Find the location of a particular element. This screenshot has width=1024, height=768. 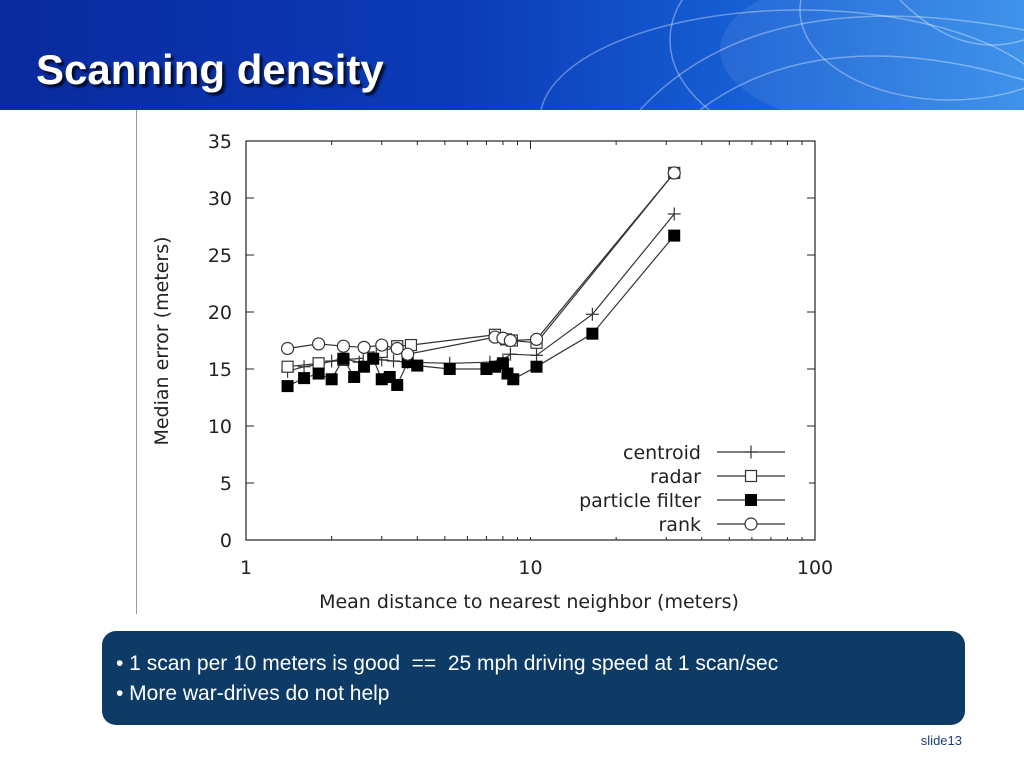

y-tick-label: 15 is located at coordinates (220, 370).